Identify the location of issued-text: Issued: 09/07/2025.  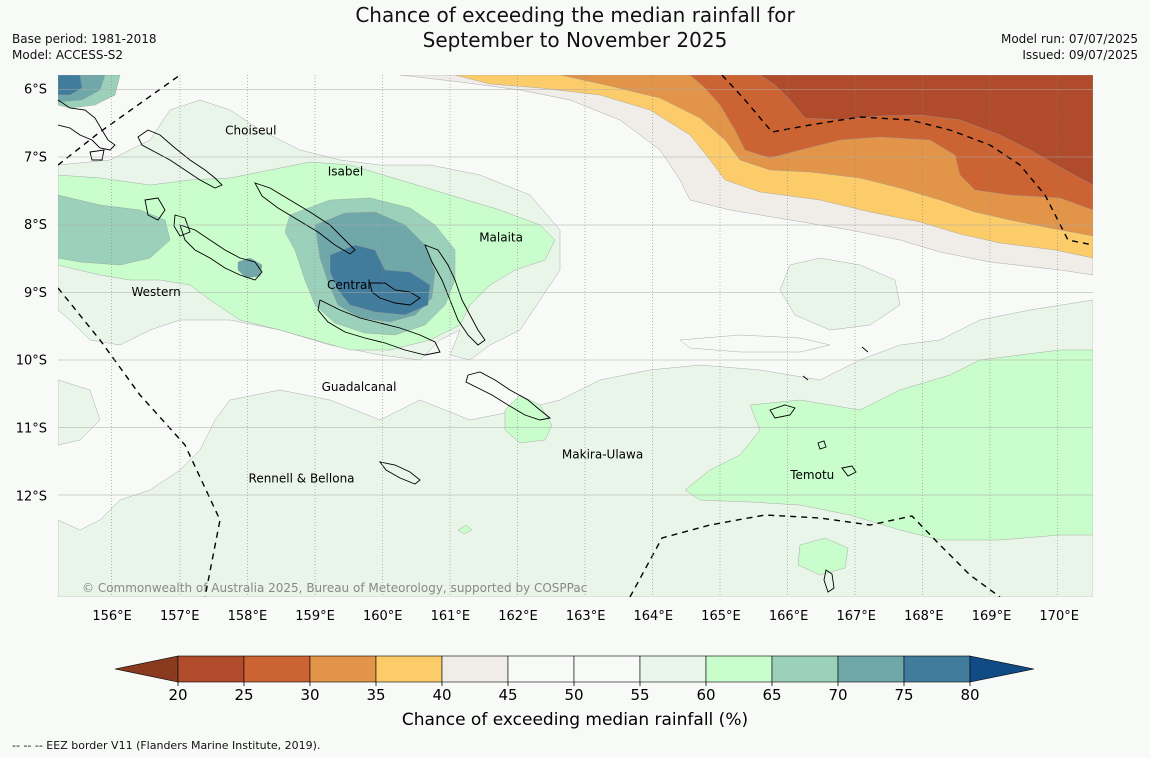
(1080, 55).